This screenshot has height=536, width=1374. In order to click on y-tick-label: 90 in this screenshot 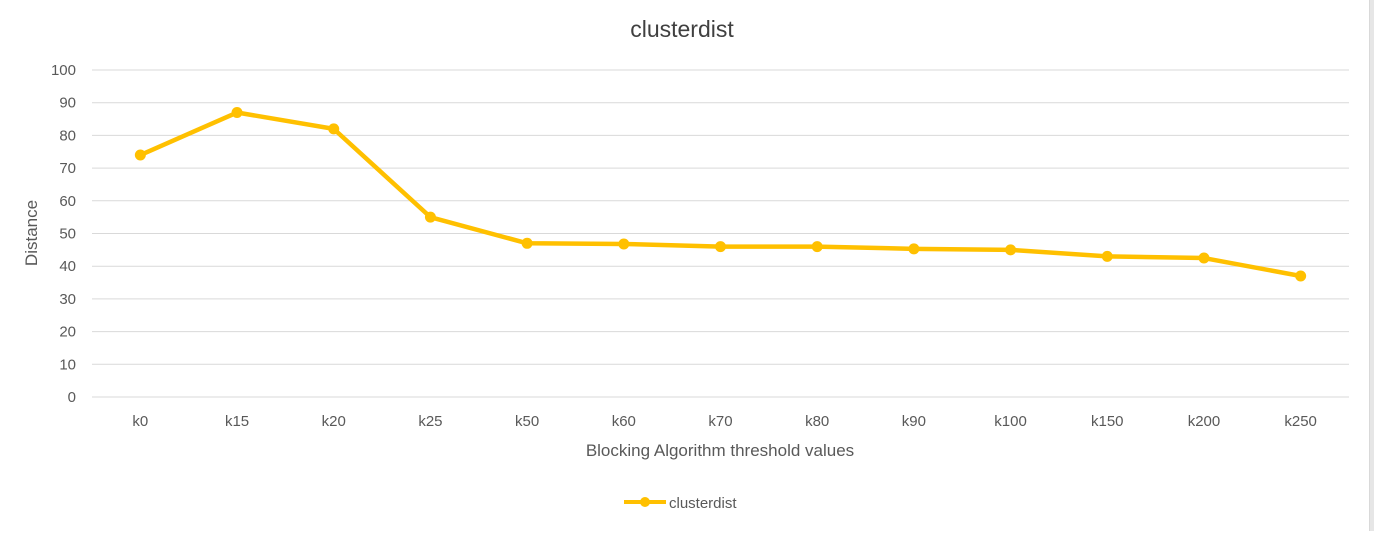, I will do `click(67, 103)`.